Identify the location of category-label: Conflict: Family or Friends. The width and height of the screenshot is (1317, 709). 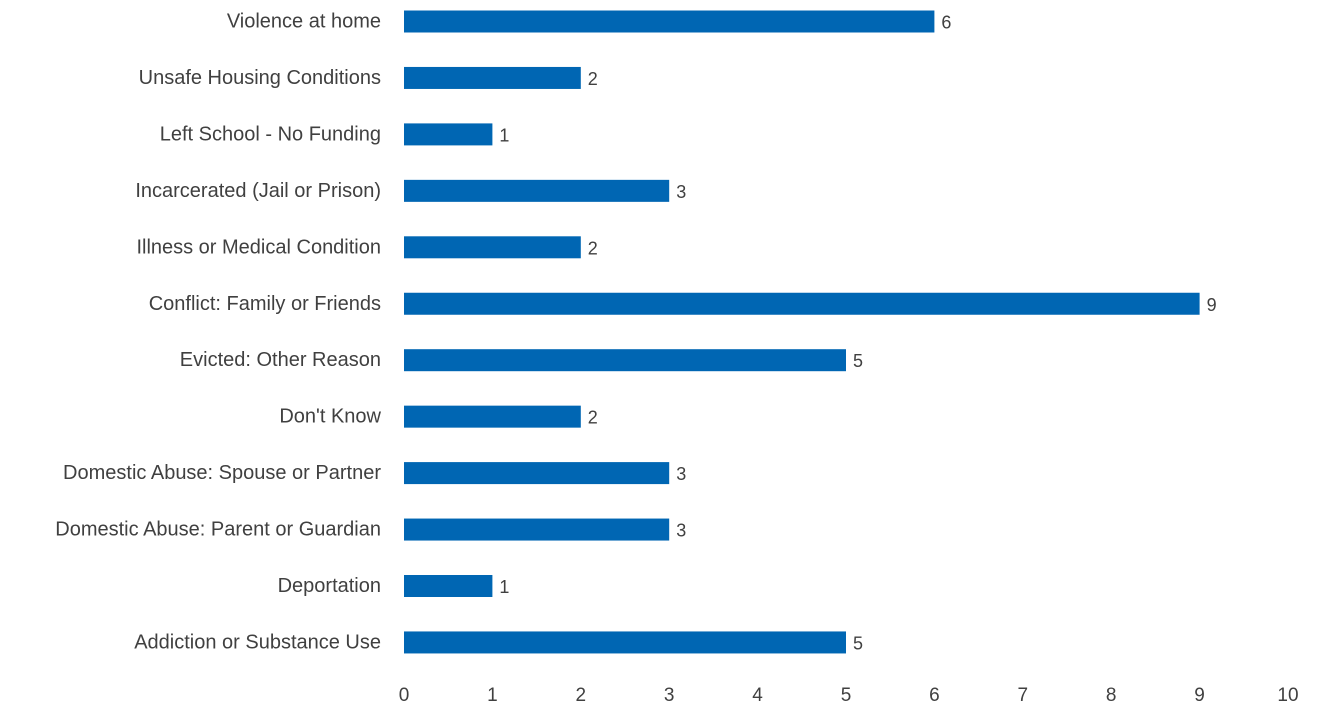
(265, 304).